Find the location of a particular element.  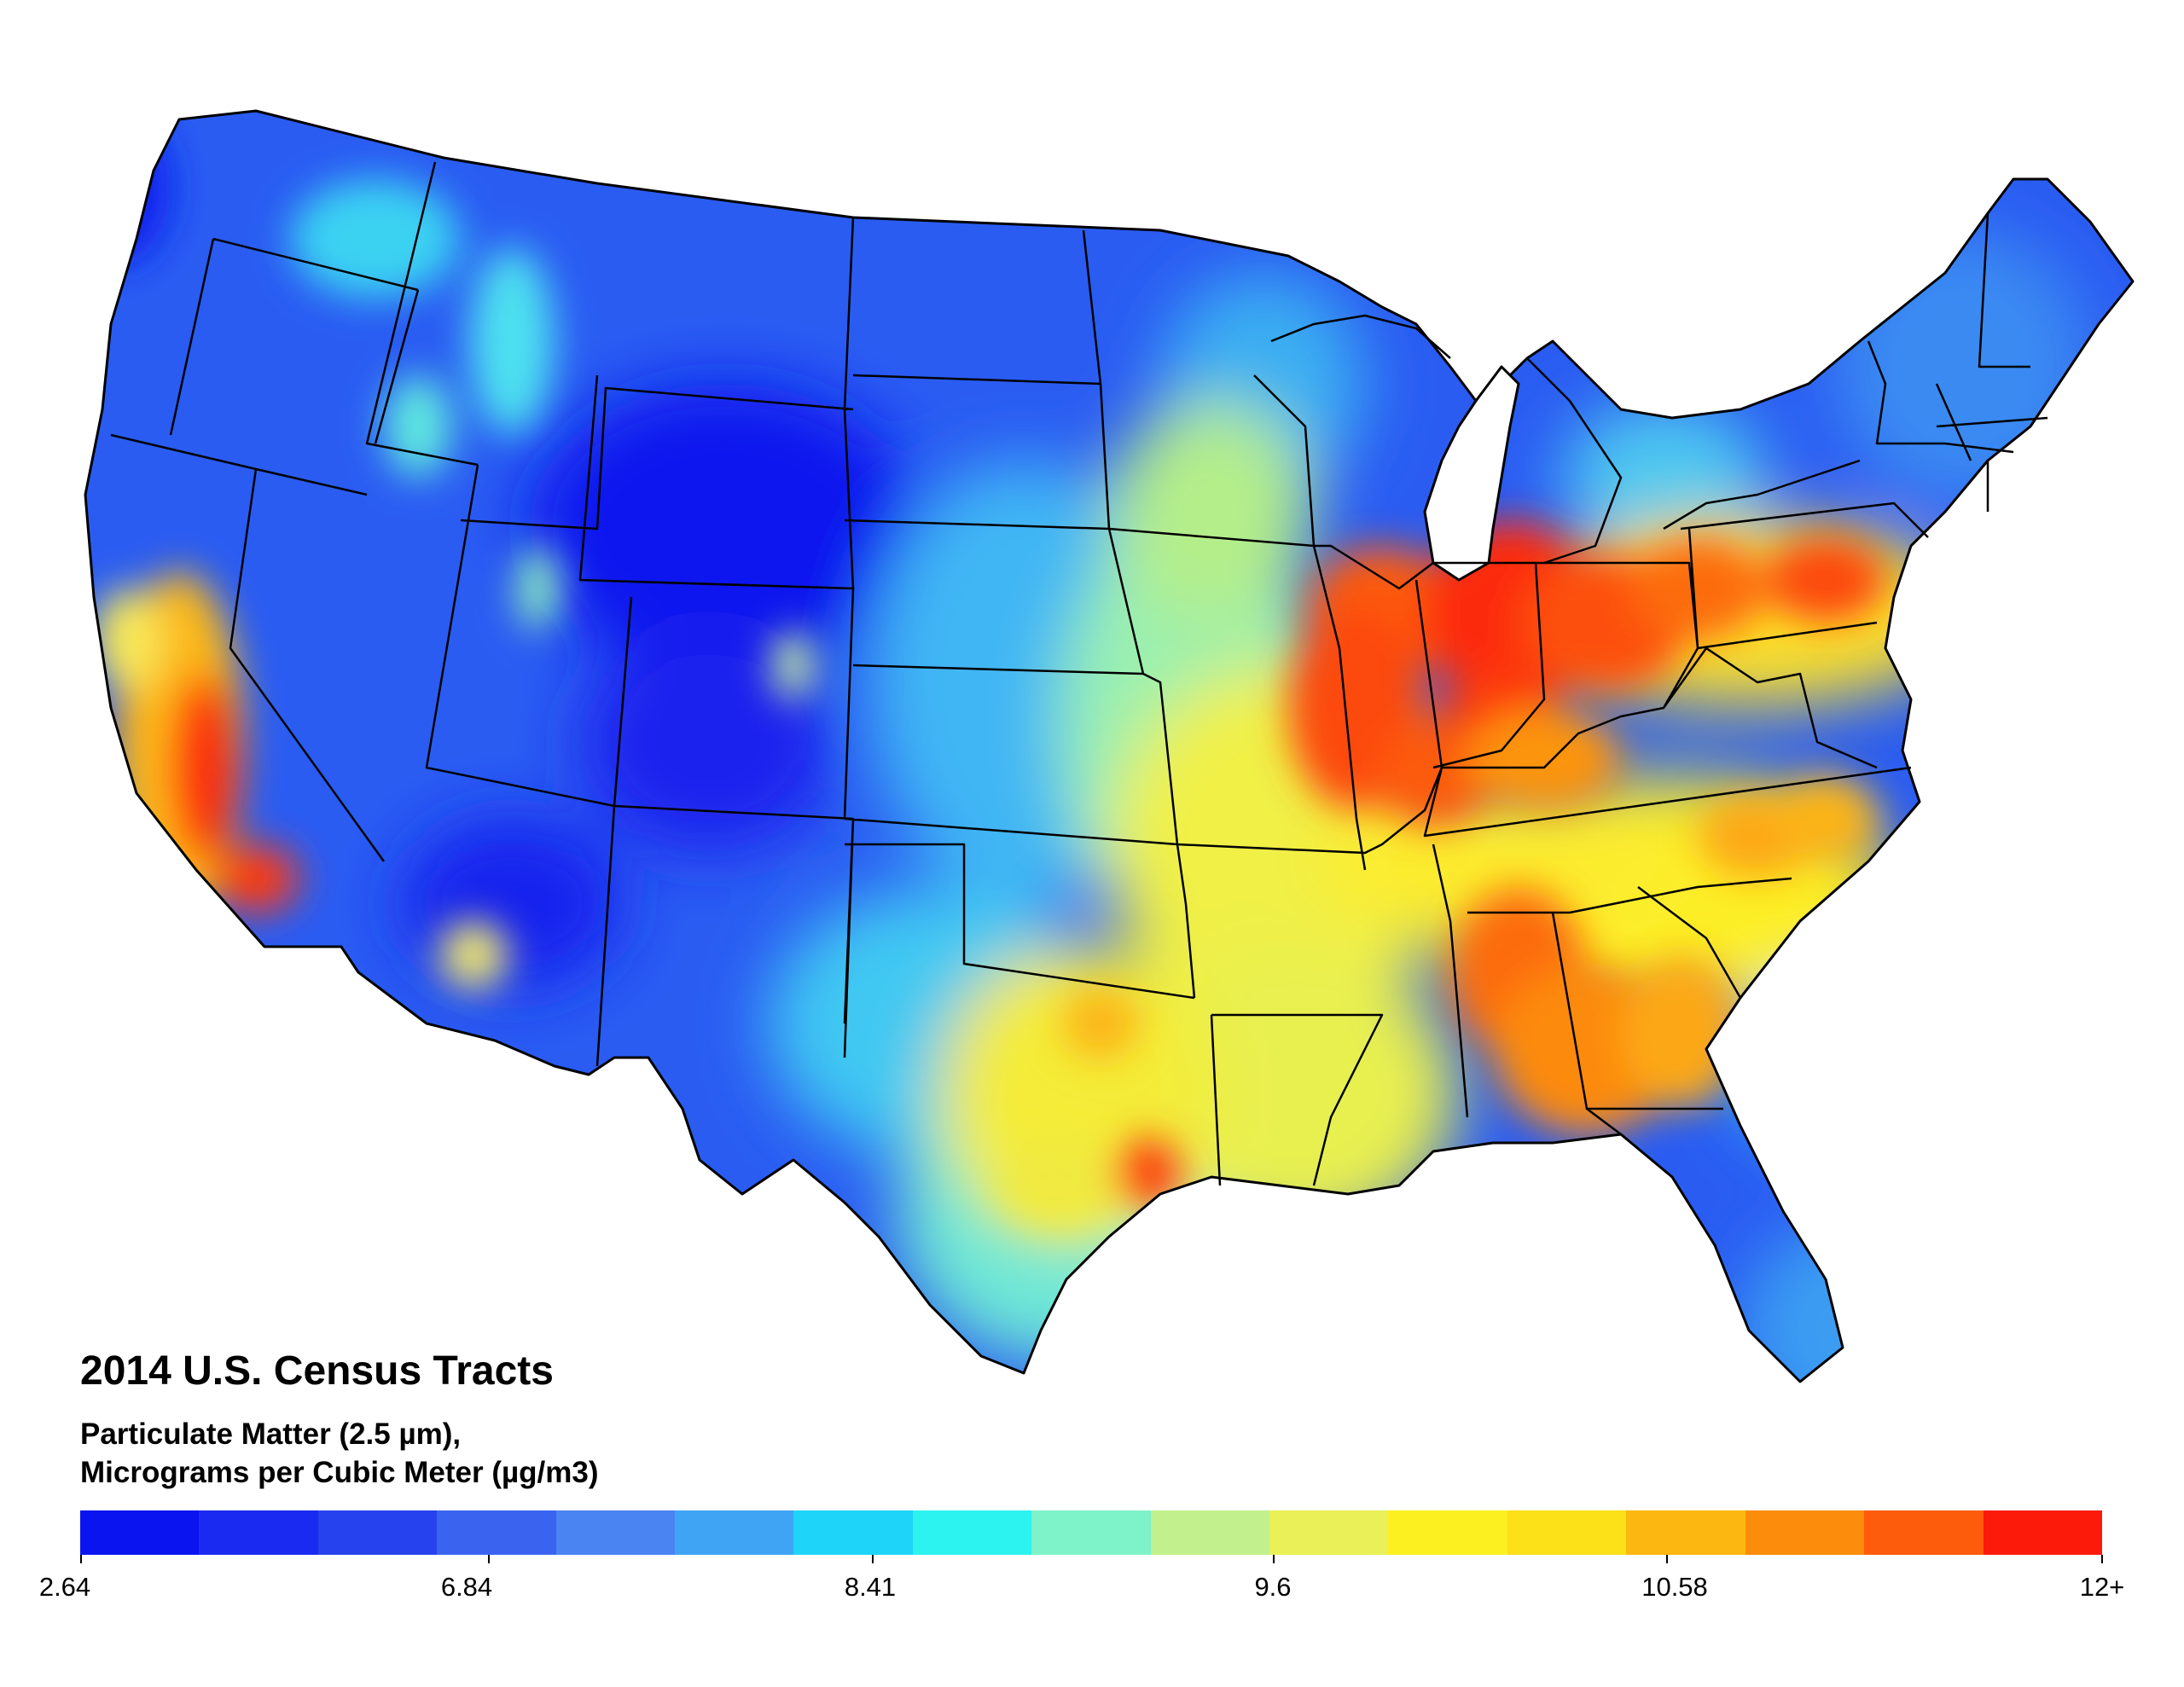

legend-tick-label: 12+ is located at coordinates (2102, 1587).